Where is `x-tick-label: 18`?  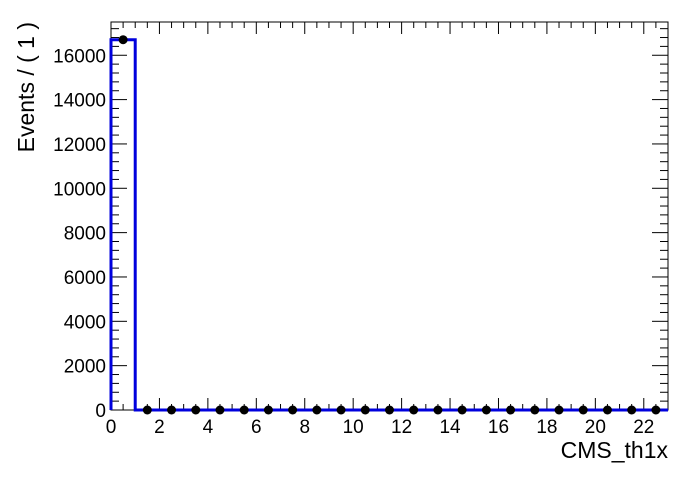
x-tick-label: 18 is located at coordinates (546, 427).